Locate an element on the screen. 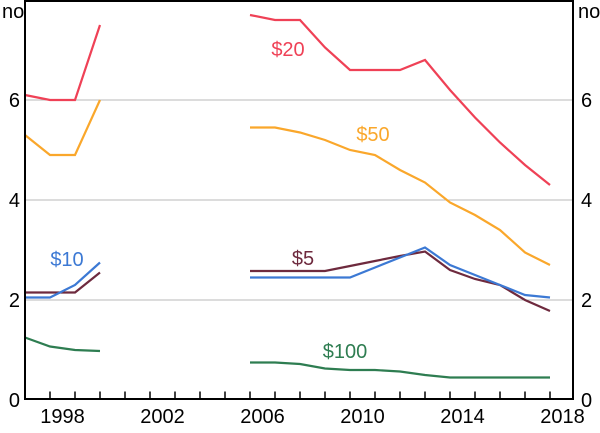 Image resolution: width=600 pixels, height=433 pixels. series-label-10: $10 is located at coordinates (66, 260).